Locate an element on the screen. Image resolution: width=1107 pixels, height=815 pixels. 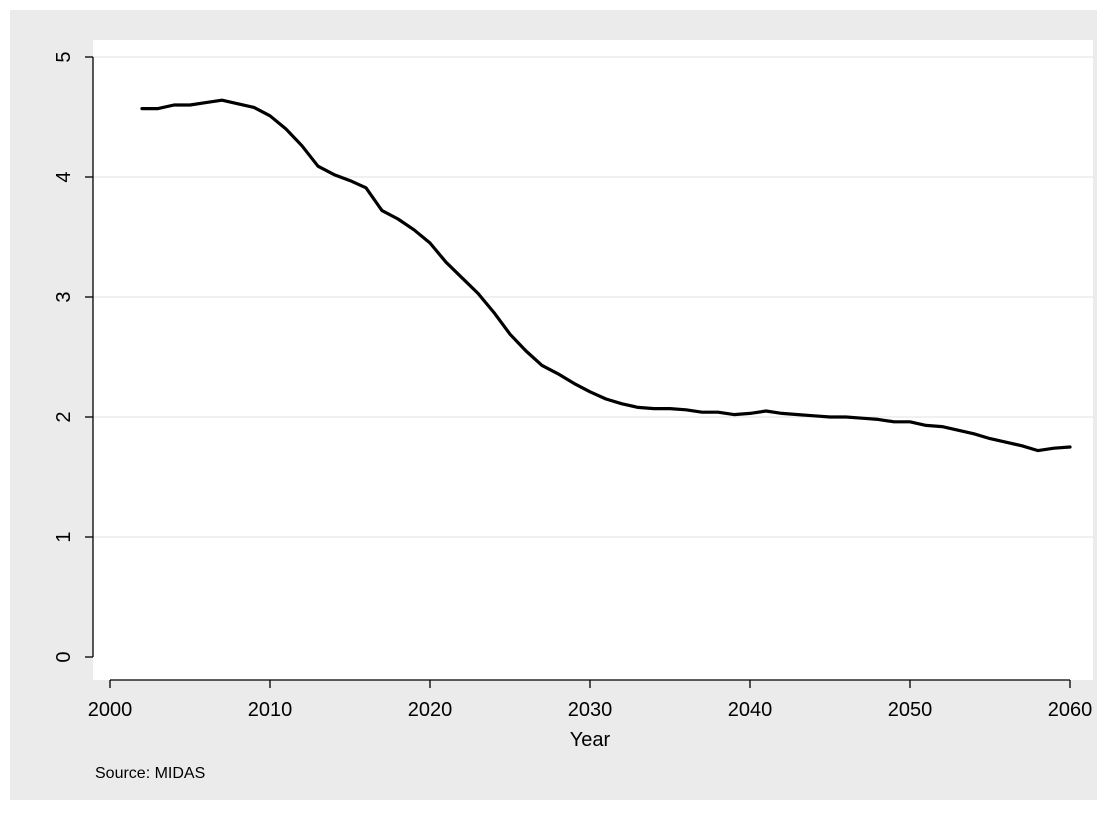
x-axis-title: Year is located at coordinates (590, 740).